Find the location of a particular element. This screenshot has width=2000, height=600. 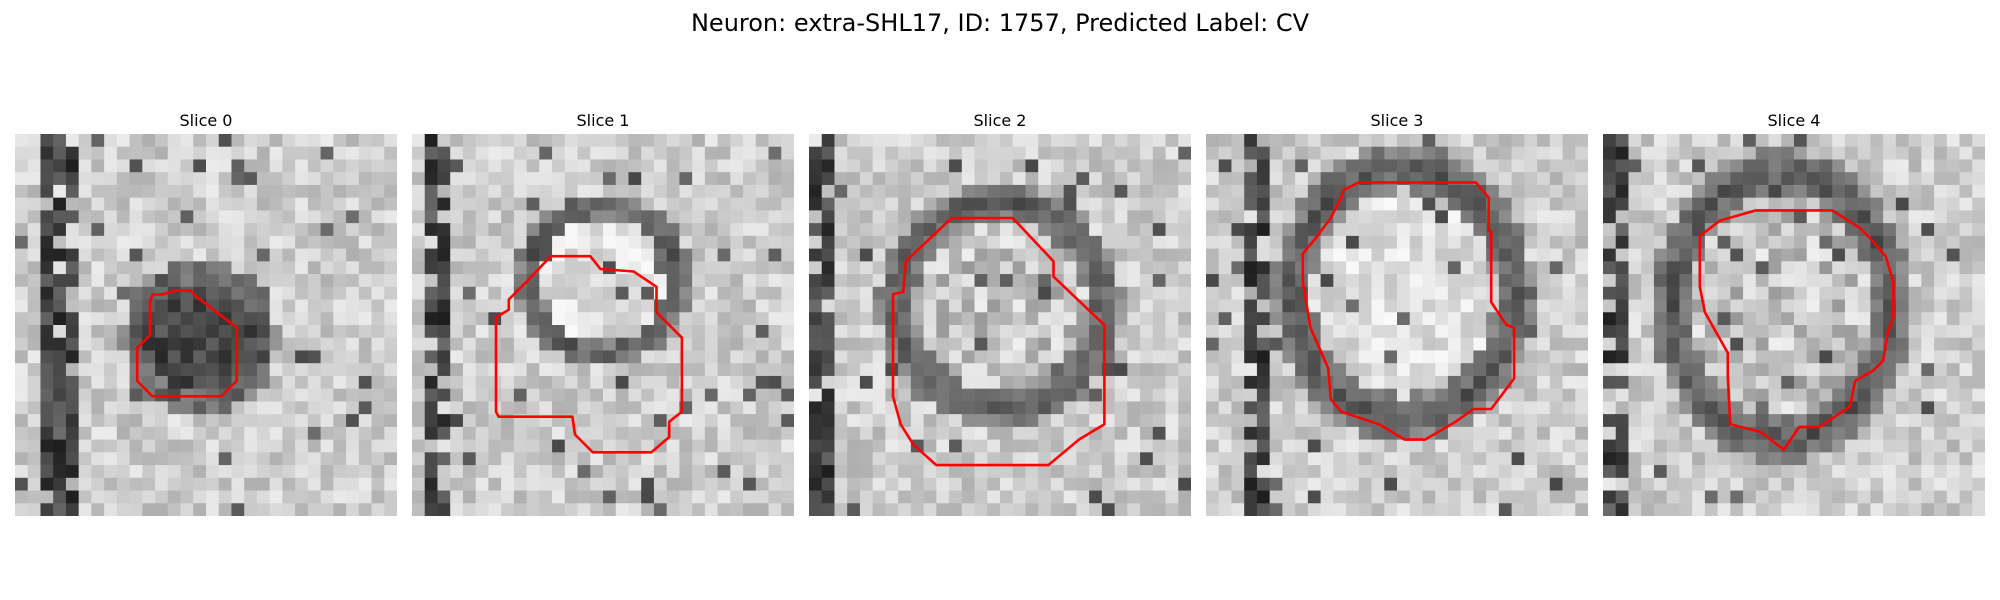

slice-title: Slice 1 is located at coordinates (603, 120).